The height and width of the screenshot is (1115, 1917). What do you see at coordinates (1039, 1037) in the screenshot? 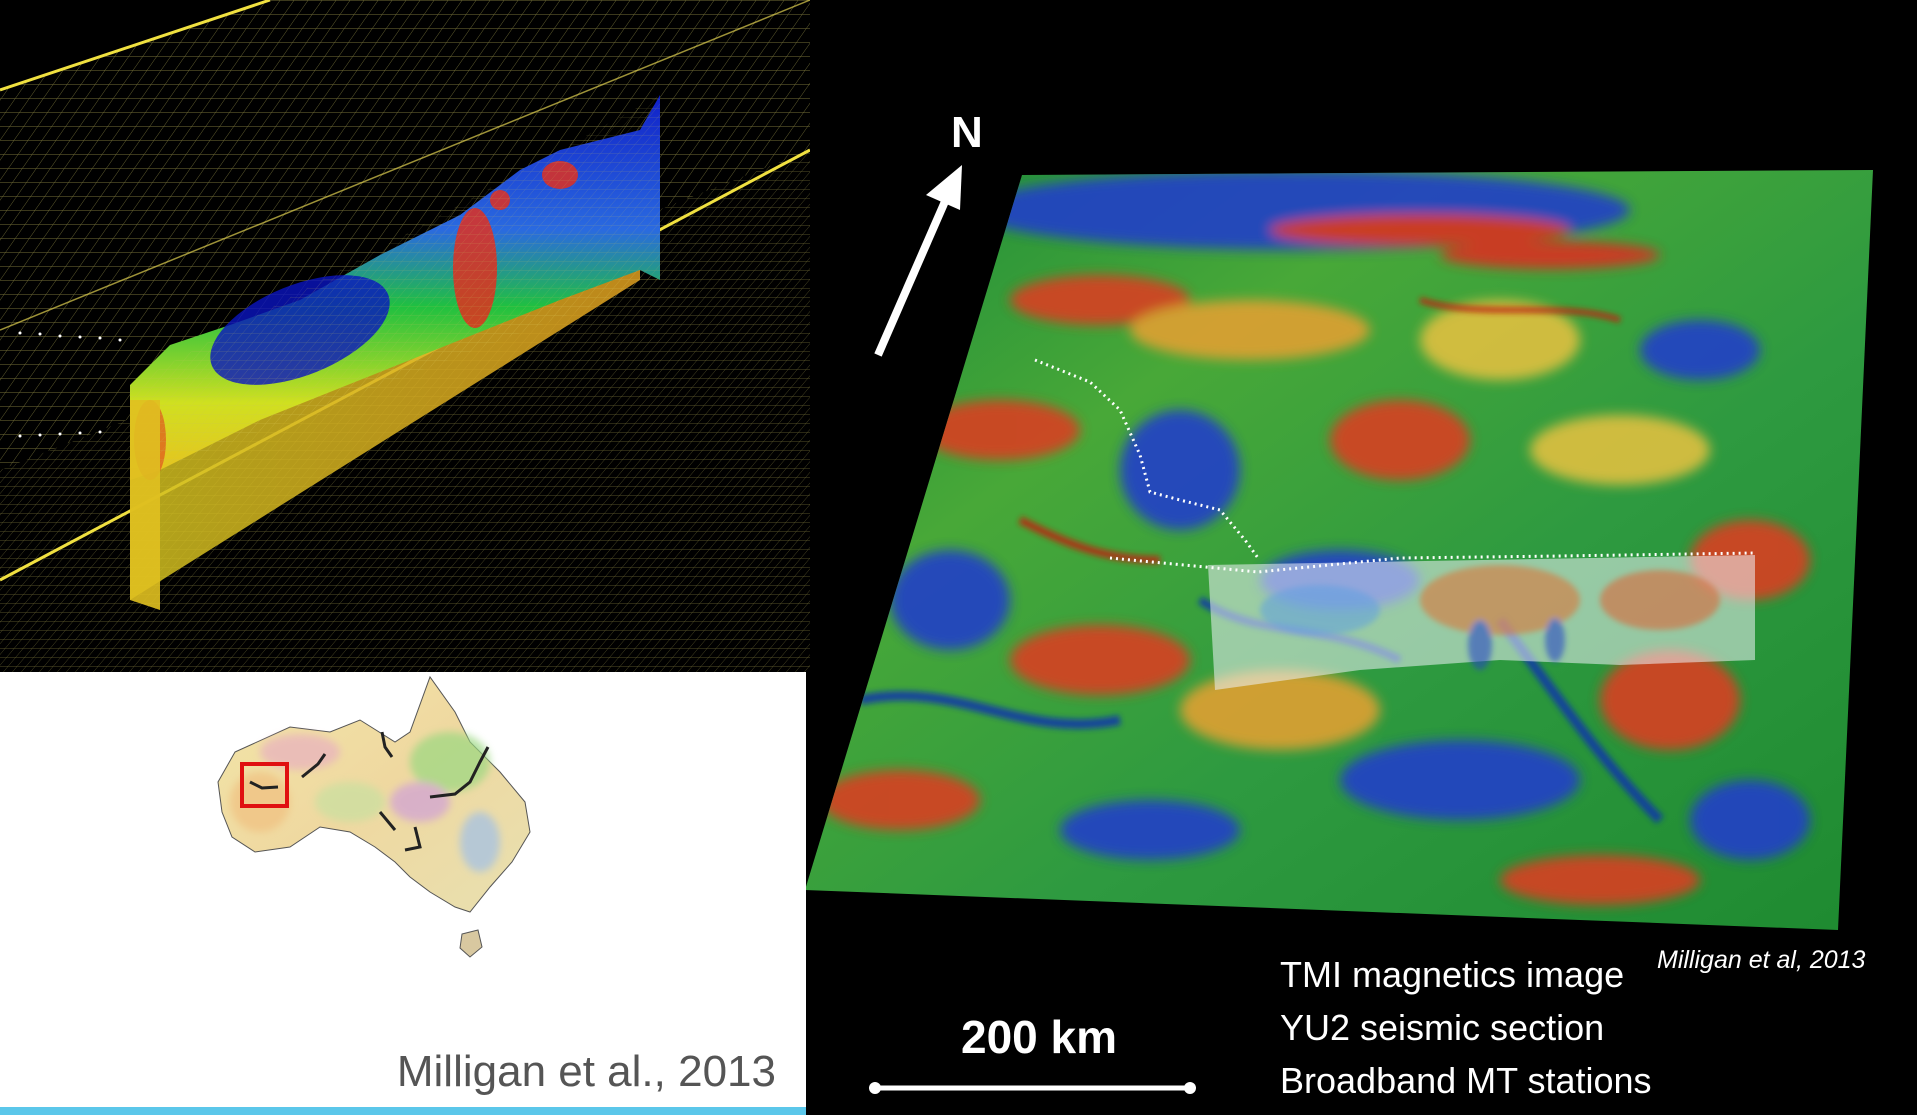
I see `scale-bar-label: 200 km` at bounding box center [1039, 1037].